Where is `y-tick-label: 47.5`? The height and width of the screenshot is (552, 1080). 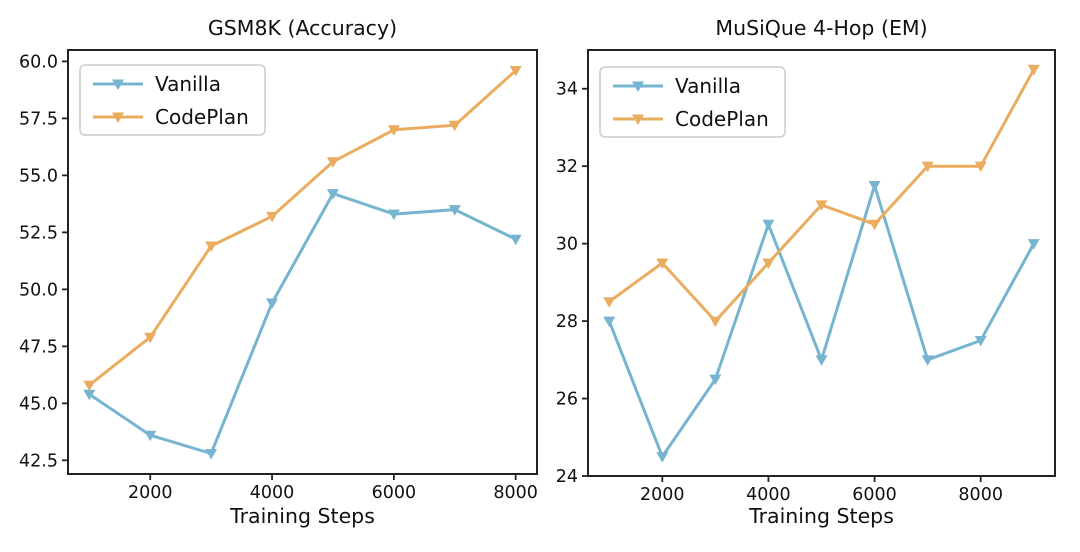 y-tick-label: 47.5 is located at coordinates (38, 347).